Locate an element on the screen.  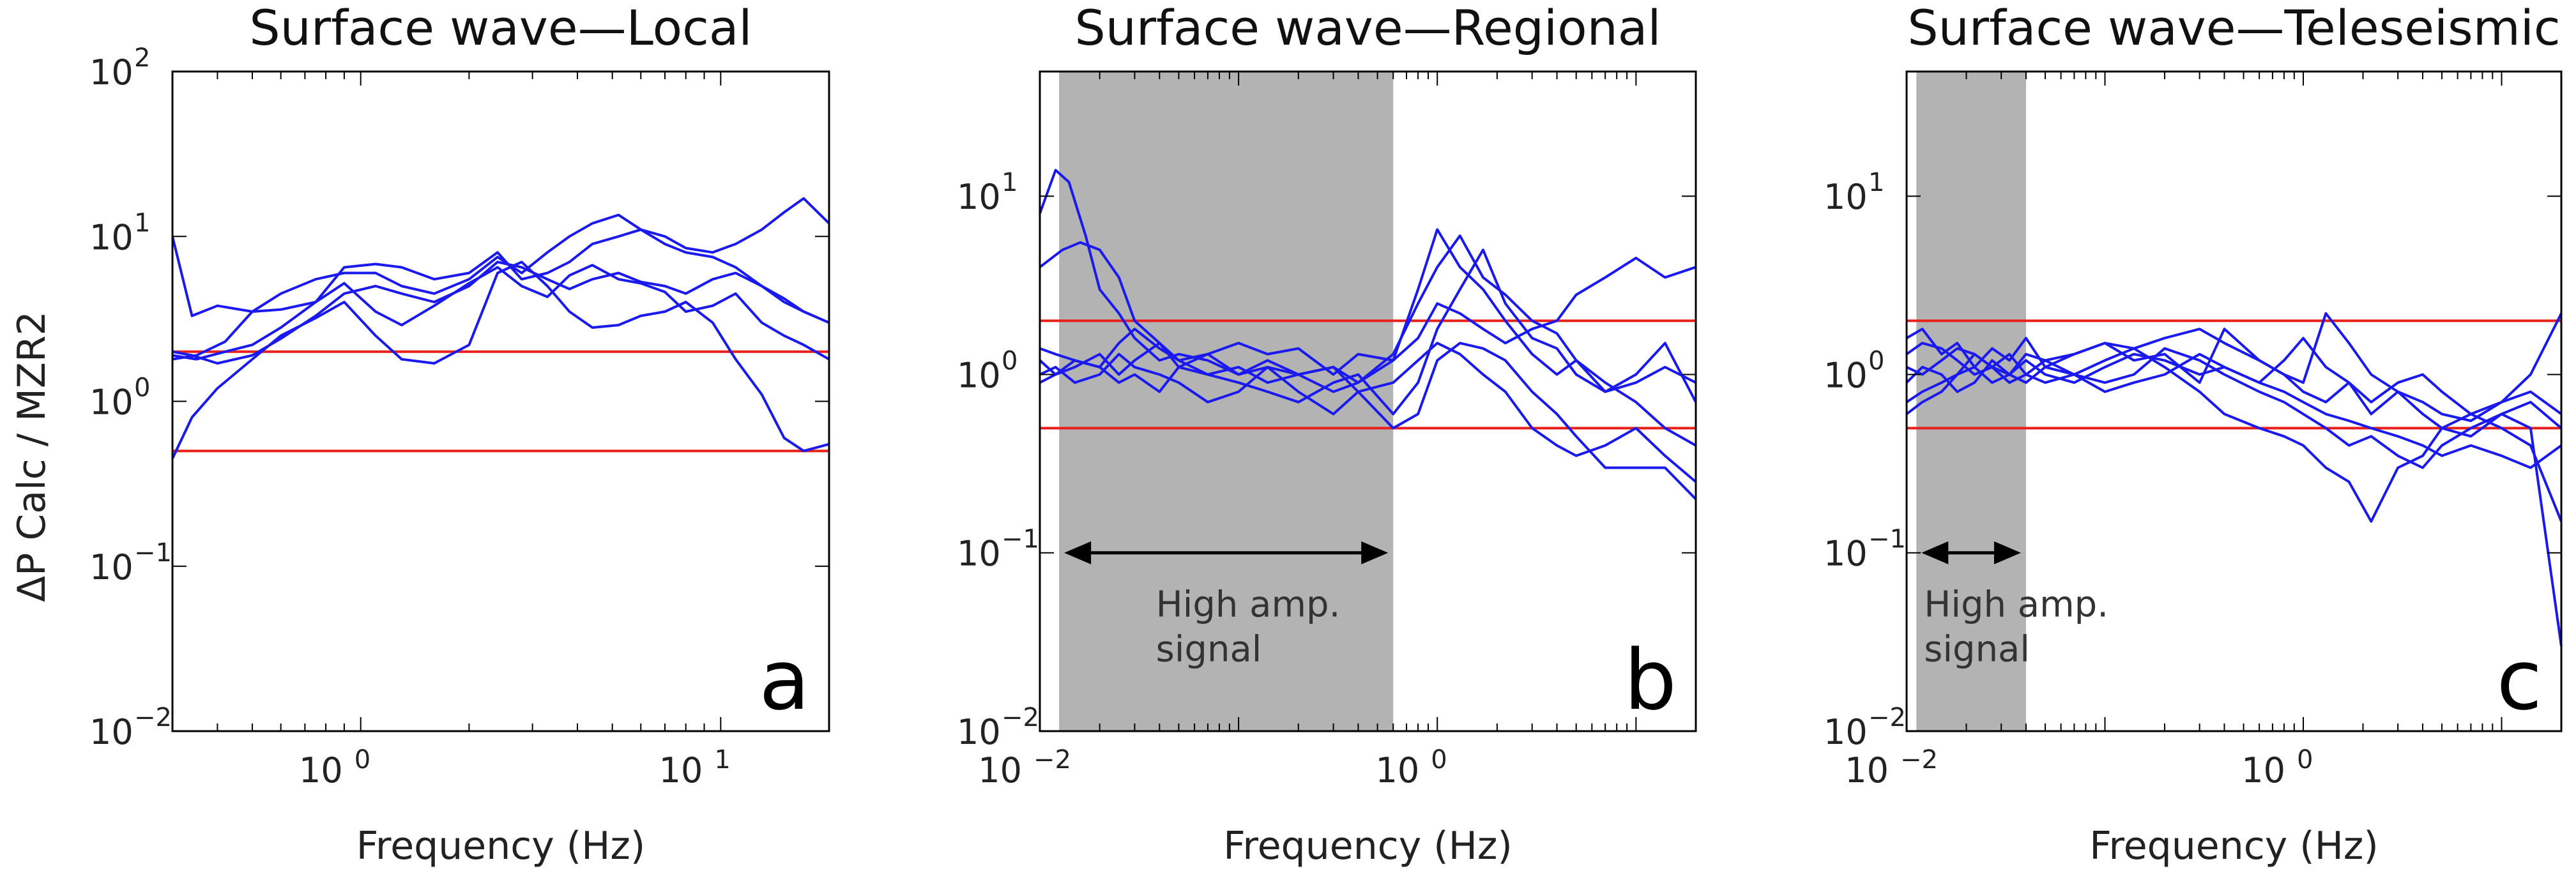
panel-label: a is located at coordinates (784, 681).